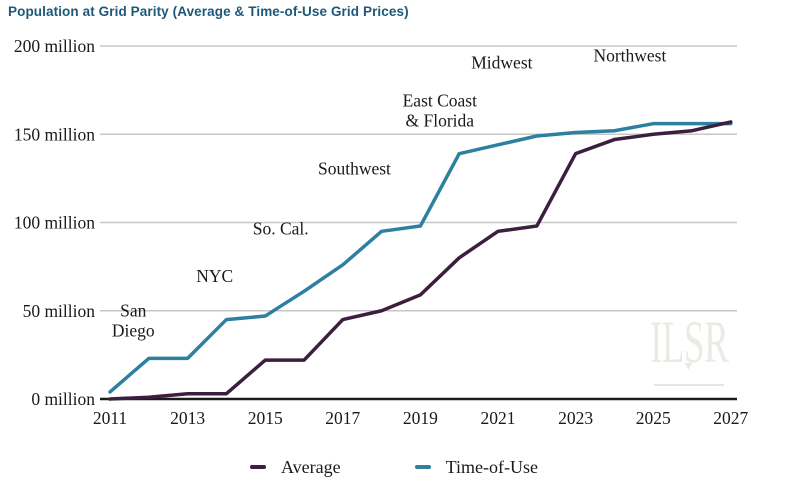 The image size is (788, 487). I want to click on x-tick-label: 2025, so click(653, 418).